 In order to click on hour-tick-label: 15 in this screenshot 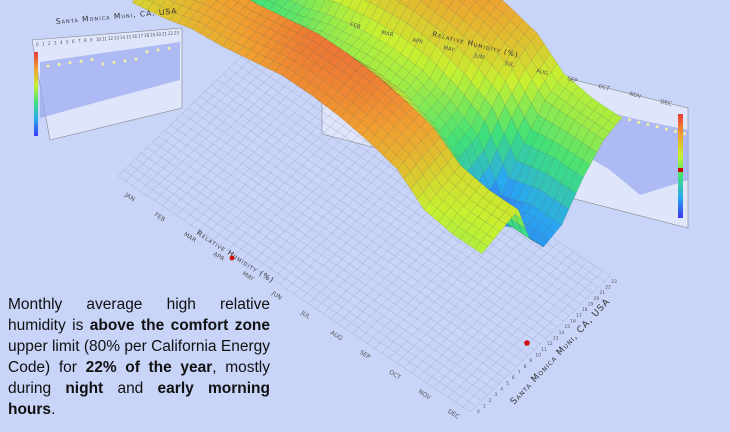, I will do `click(567, 327)`.